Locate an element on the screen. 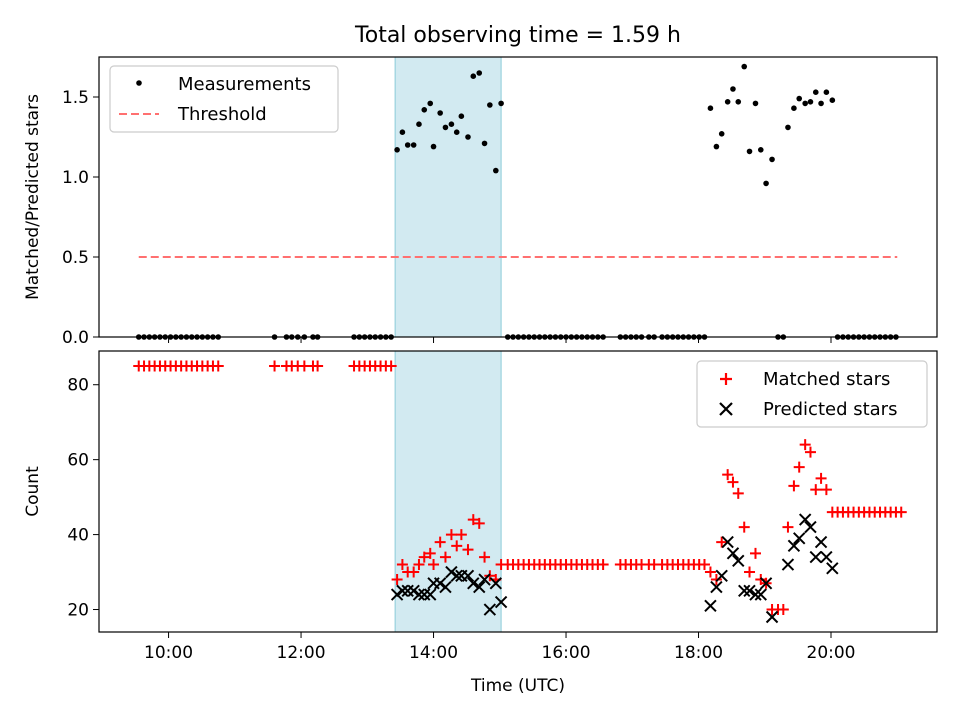  legend-predicted-marker is located at coordinates (726, 409).